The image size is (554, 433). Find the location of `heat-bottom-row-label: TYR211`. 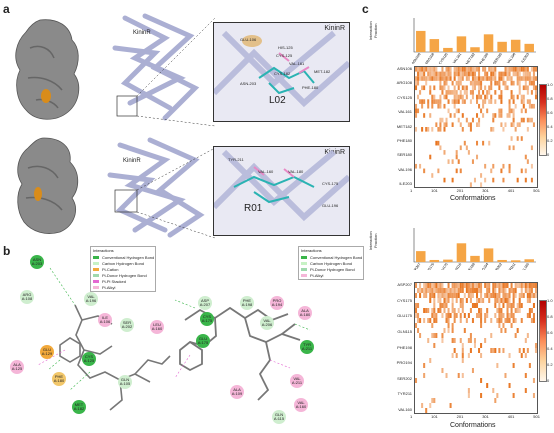

heat-bottom-row-label: TYR211 is located at coordinates (404, 394).